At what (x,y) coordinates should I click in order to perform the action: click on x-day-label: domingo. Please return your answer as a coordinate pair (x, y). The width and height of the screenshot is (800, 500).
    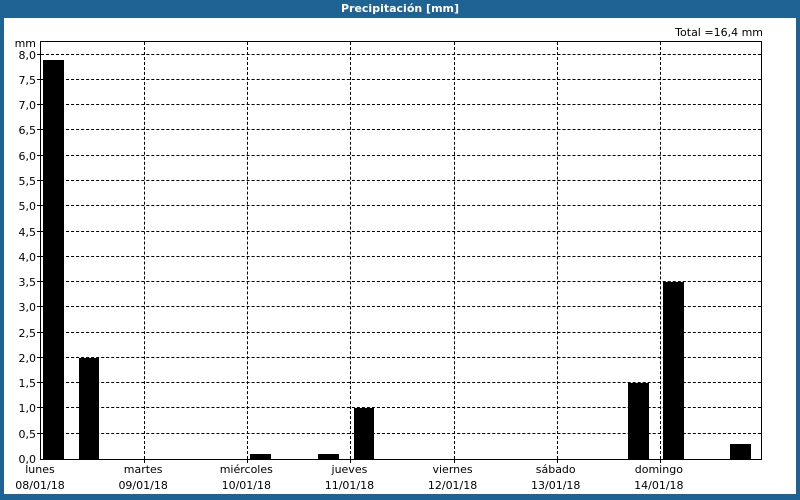
    Looking at the image, I should click on (658, 469).